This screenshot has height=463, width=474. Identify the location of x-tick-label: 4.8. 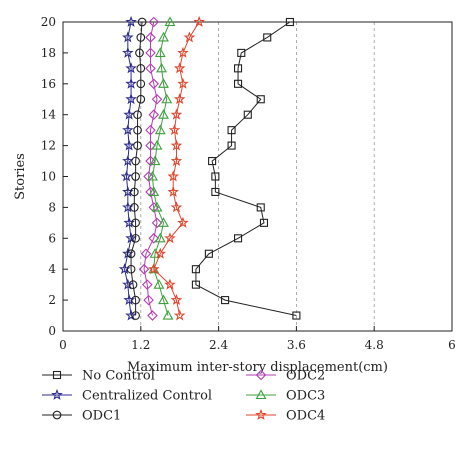
(374, 345).